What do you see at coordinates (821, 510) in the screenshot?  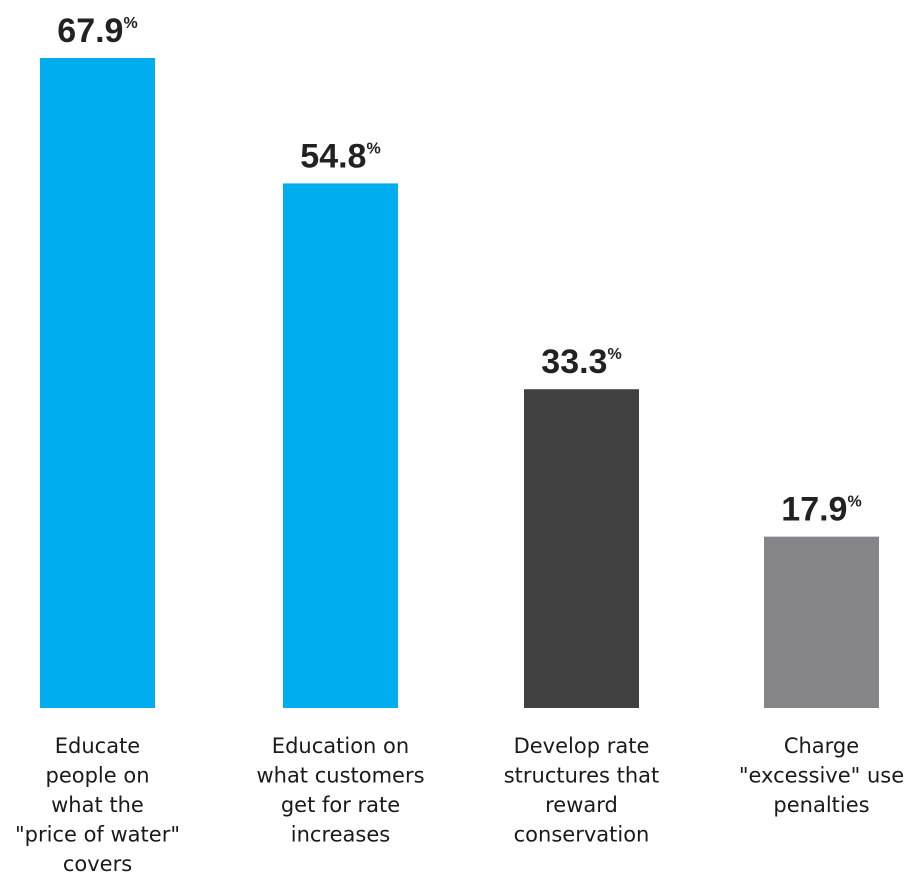 I see `value-label-4: 17.9%` at bounding box center [821, 510].